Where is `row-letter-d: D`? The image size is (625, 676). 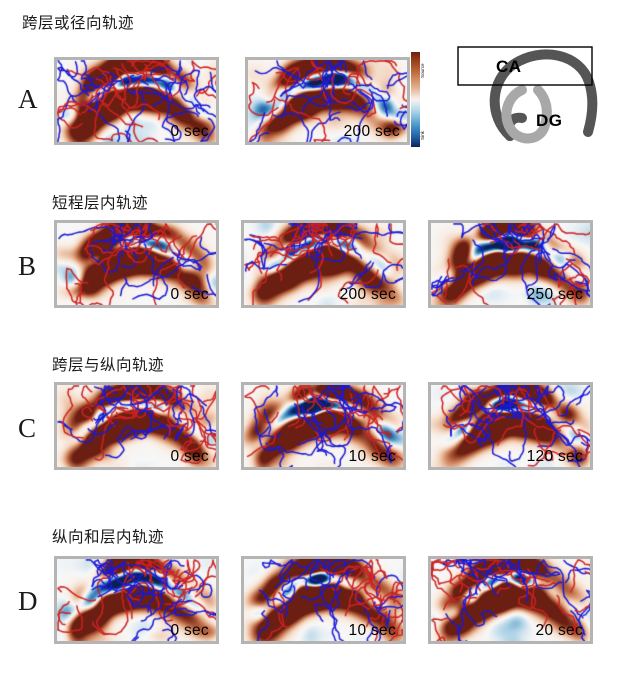 row-letter-d: D is located at coordinates (28, 601).